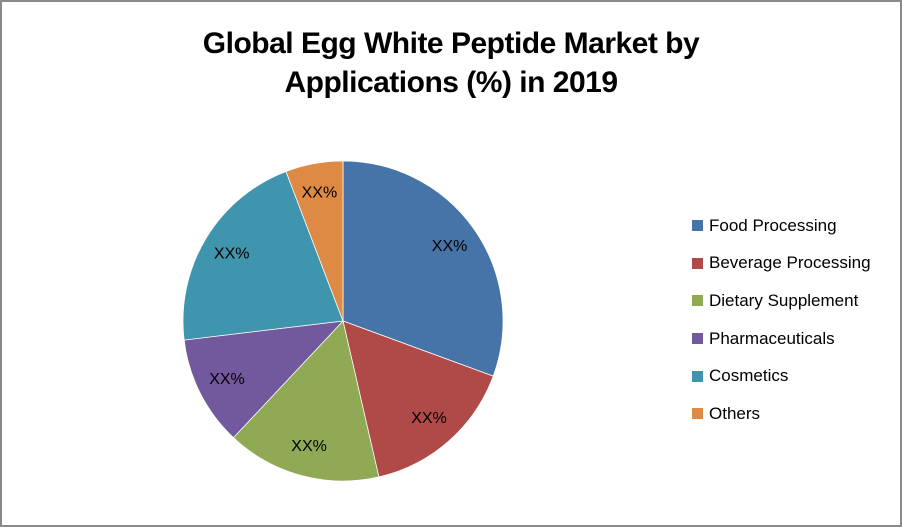  I want to click on pie-slice-label-food-processing: XX%, so click(450, 246).